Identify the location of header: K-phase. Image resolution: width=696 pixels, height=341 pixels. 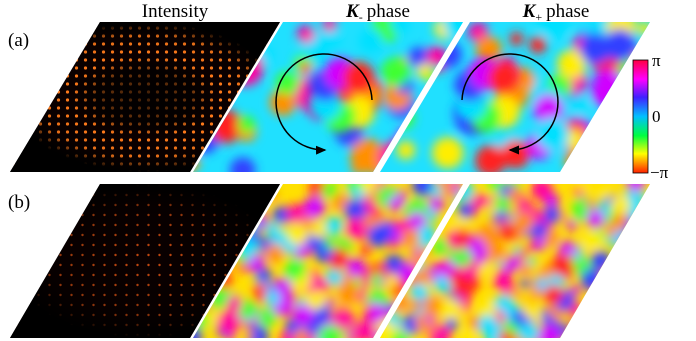
(377, 12).